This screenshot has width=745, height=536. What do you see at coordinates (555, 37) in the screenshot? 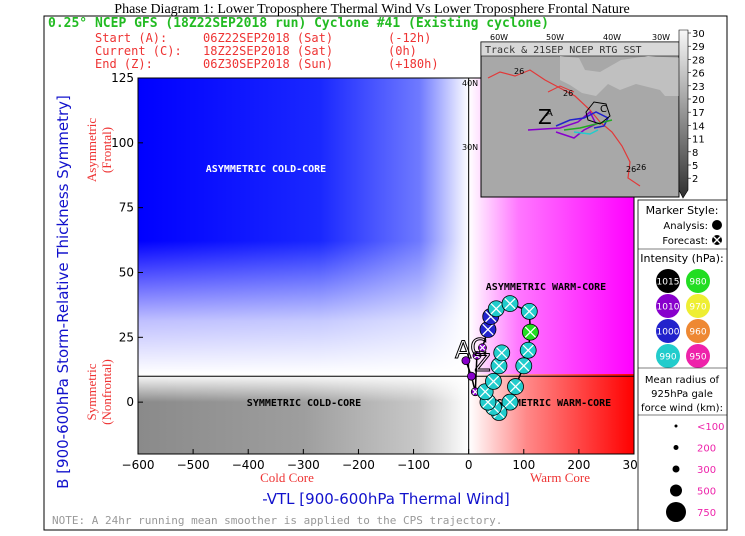
I see `lon-label-50w: 50W` at bounding box center [555, 37].